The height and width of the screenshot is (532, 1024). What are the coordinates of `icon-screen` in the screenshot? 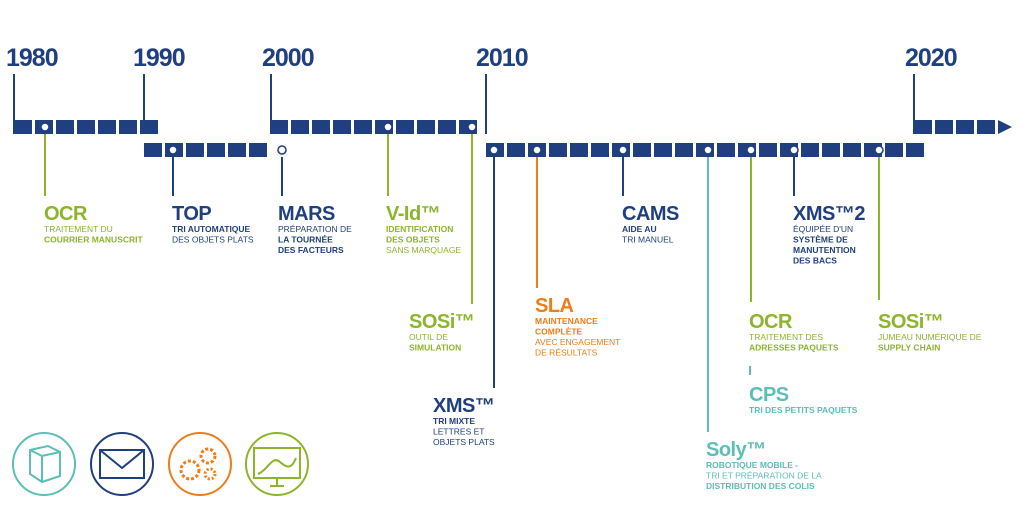 It's located at (277, 464).